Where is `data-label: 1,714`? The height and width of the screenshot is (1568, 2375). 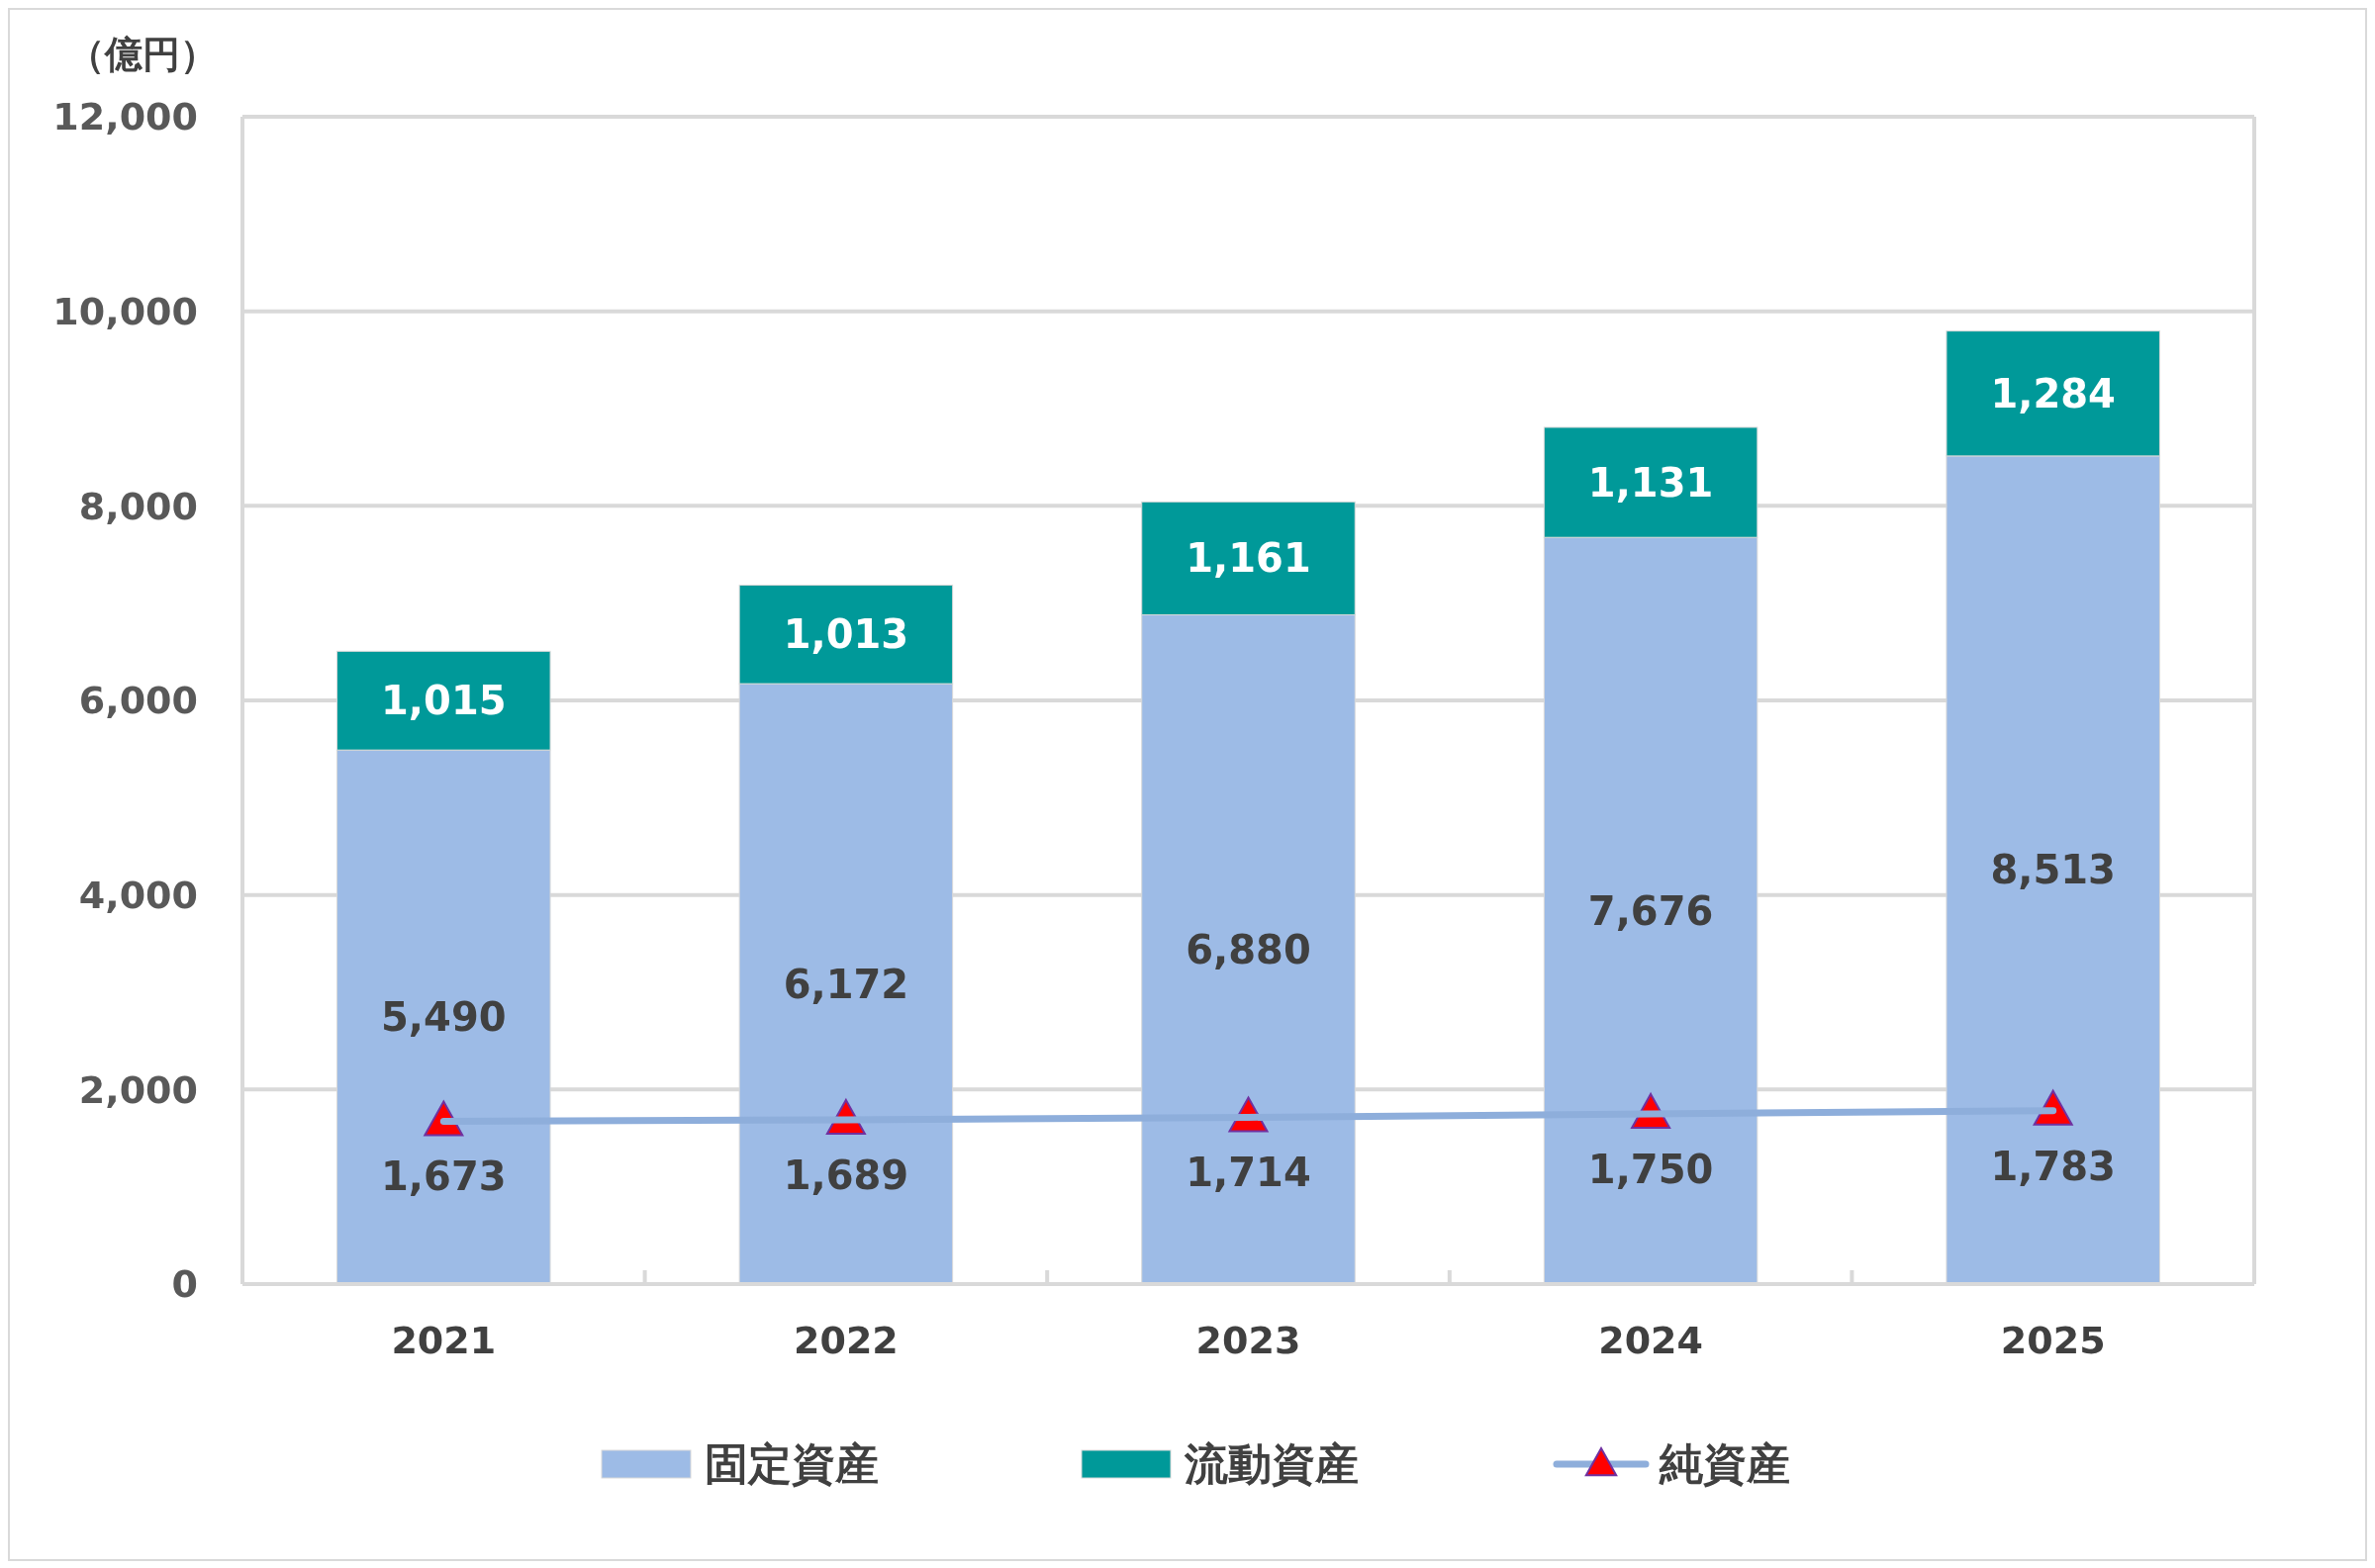
data-label: 1,714 is located at coordinates (1248, 1173).